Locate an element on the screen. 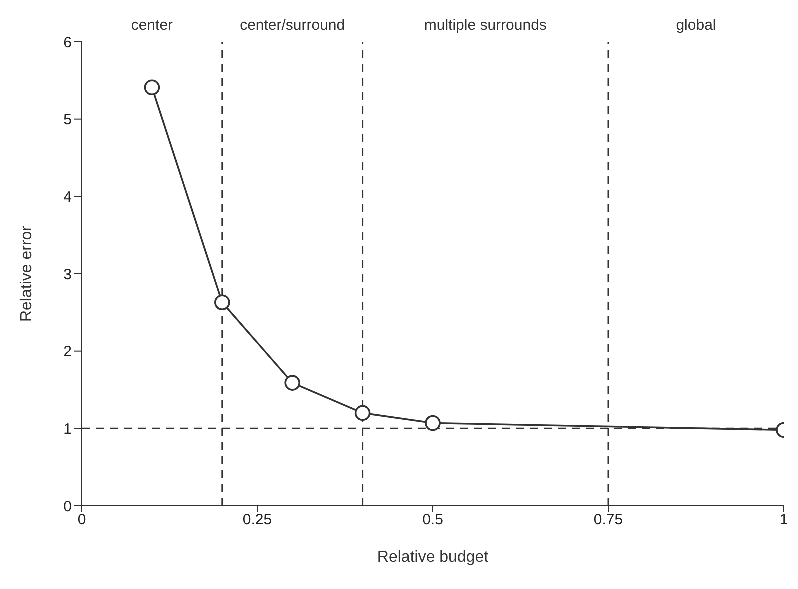 This screenshot has width=798, height=589. y-axis-title: Relative error is located at coordinates (27, 273).